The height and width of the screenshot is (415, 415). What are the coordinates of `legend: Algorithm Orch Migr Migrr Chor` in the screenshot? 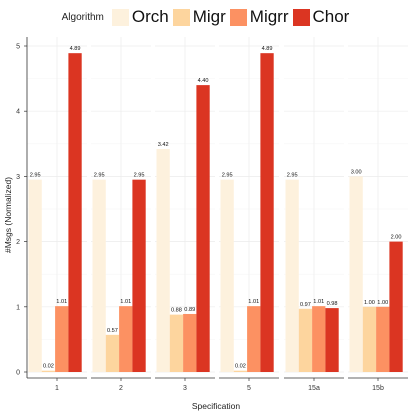 It's located at (207, 17).